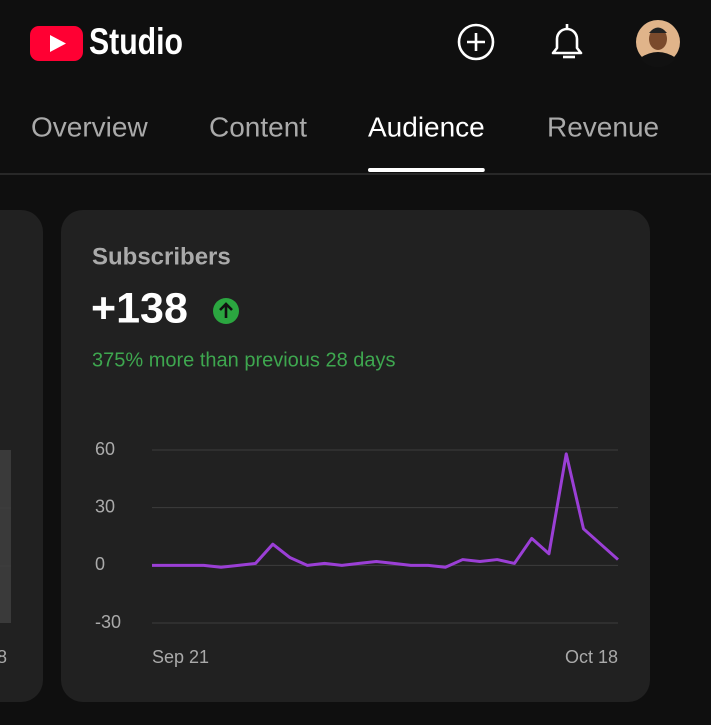  What do you see at coordinates (139, 308) in the screenshot?
I see `card-value: +138` at bounding box center [139, 308].